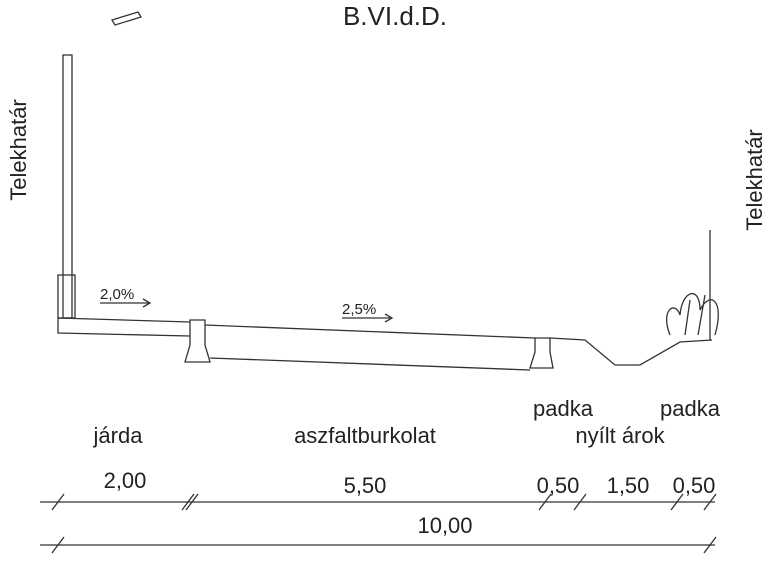  Describe the element at coordinates (197, 341) in the screenshot. I see `curb-left` at that location.